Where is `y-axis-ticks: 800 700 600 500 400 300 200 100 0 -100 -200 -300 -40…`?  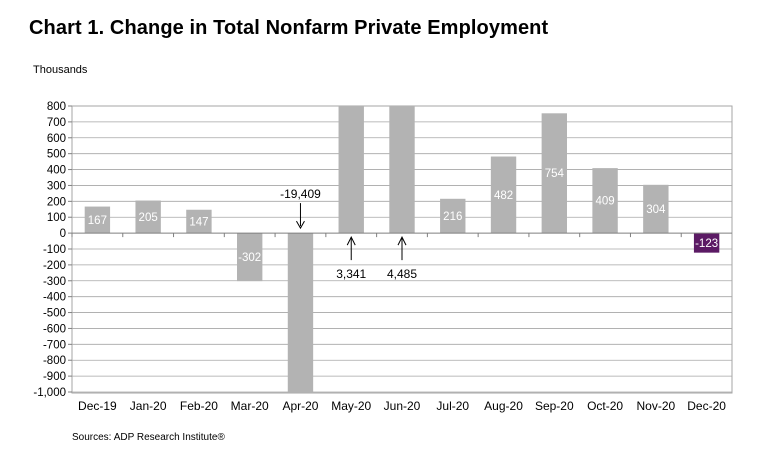
y-axis-ticks: 800 700 600 500 400 300 200 100 0 -100 -200 -300 -40… is located at coordinates (52, 250).